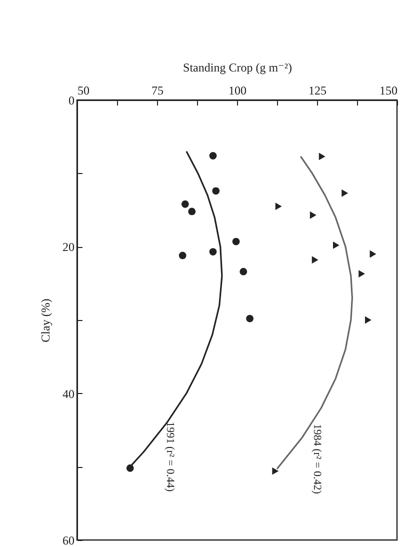 The image size is (413, 547). Describe the element at coordinates (317, 91) in the screenshot. I see `x-tick-label: 125` at that location.